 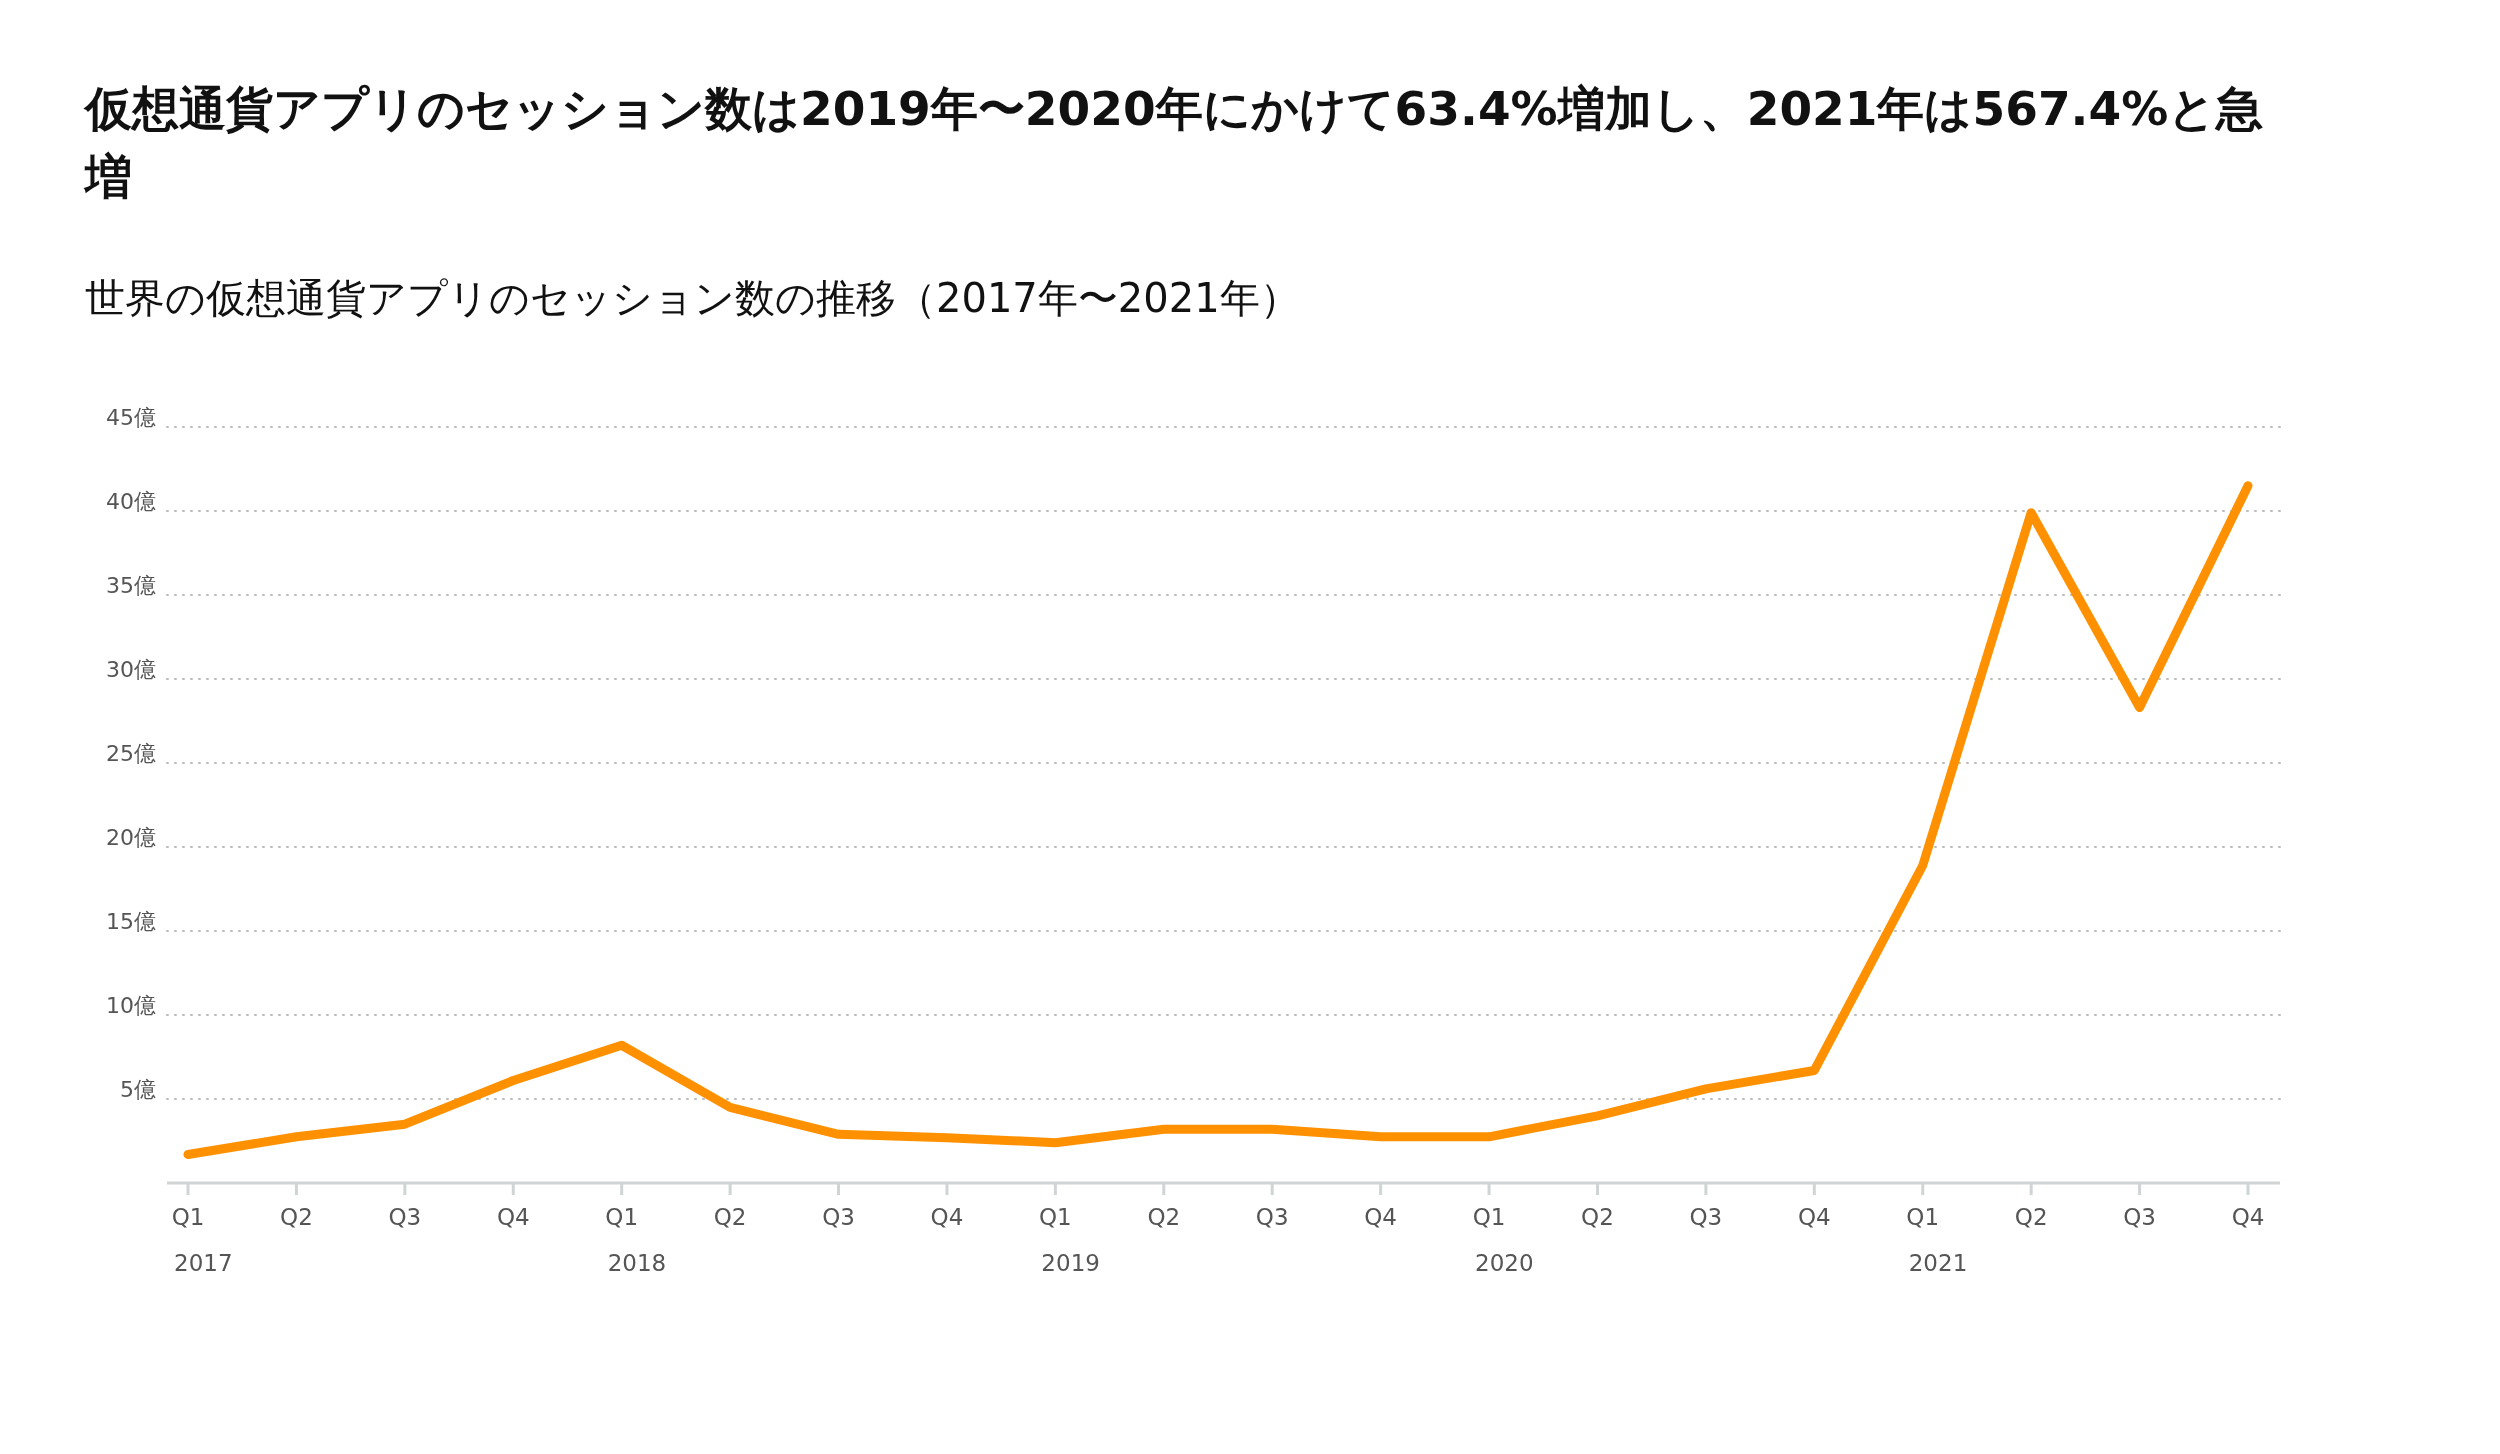 What do you see at coordinates (637, 1263) in the screenshot?
I see `text: 2018` at bounding box center [637, 1263].